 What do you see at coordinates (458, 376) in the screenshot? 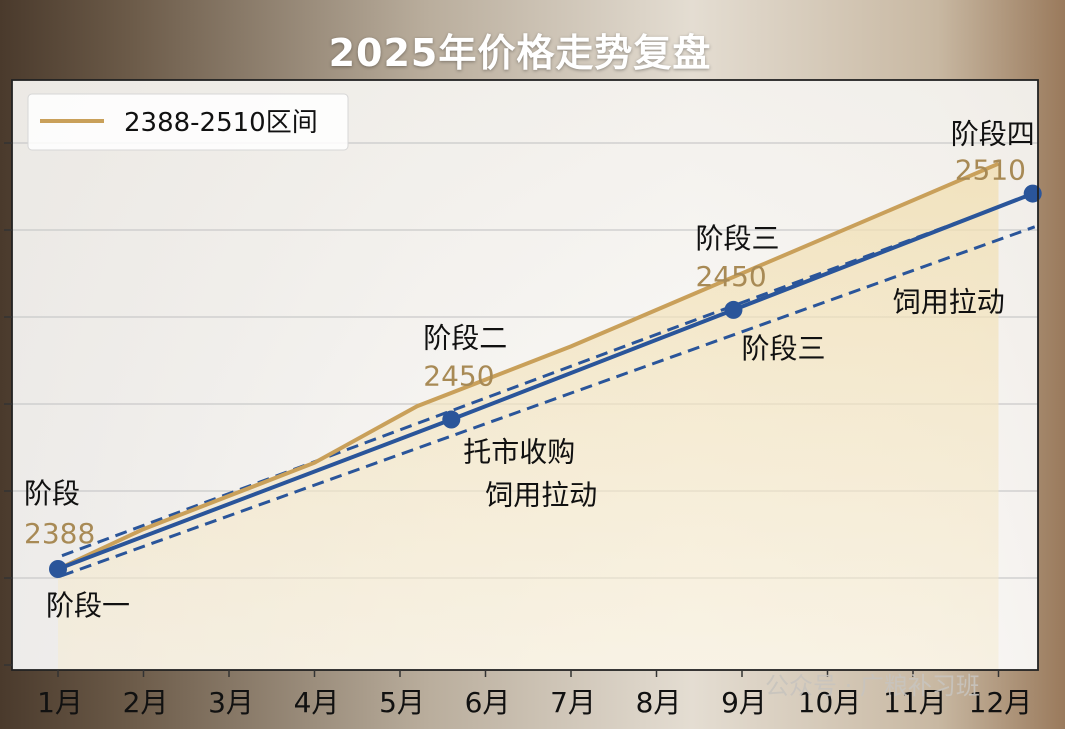
I see `value-label-1: 2450` at bounding box center [458, 376].